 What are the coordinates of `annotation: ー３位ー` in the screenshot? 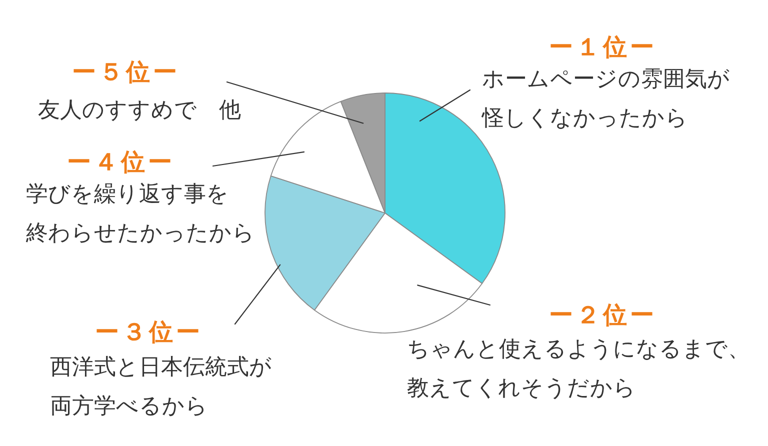 It's located at (149, 332).